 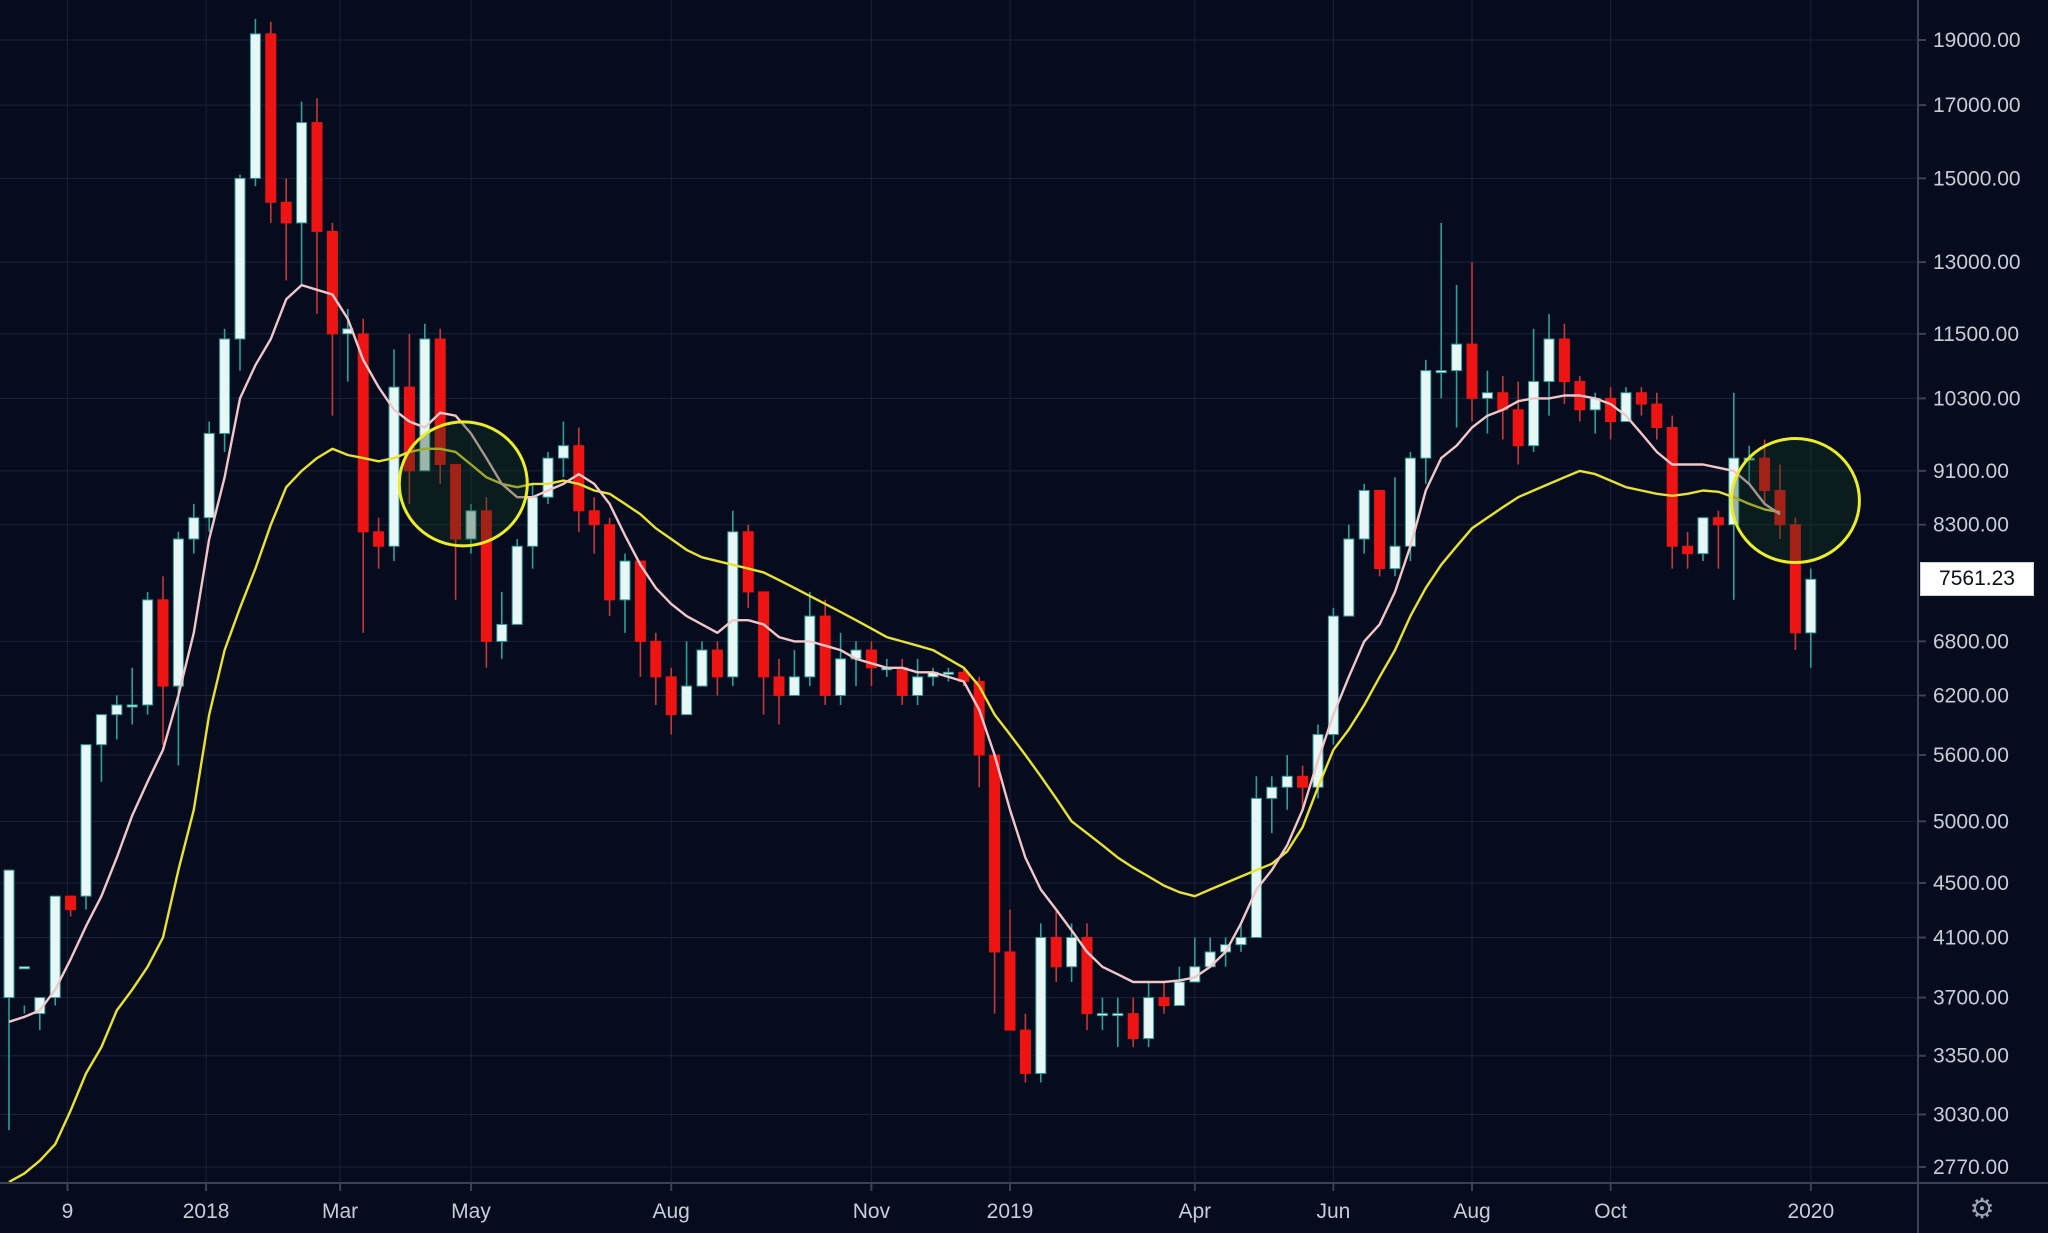 What do you see at coordinates (1194, 1211) in the screenshot?
I see `x-tick-label: Apr` at bounding box center [1194, 1211].